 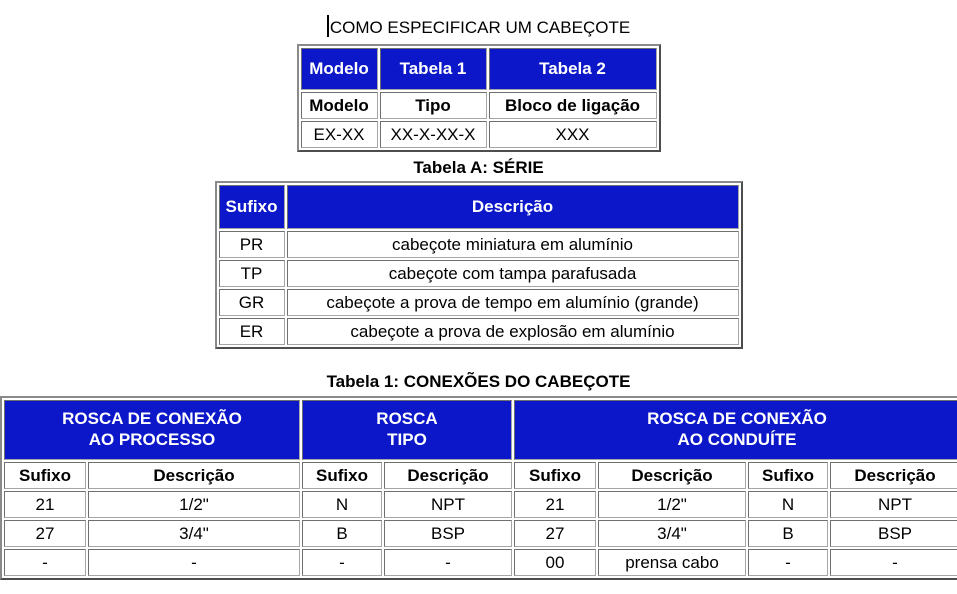 I want to click on table-cell: ER, so click(x=251, y=331).